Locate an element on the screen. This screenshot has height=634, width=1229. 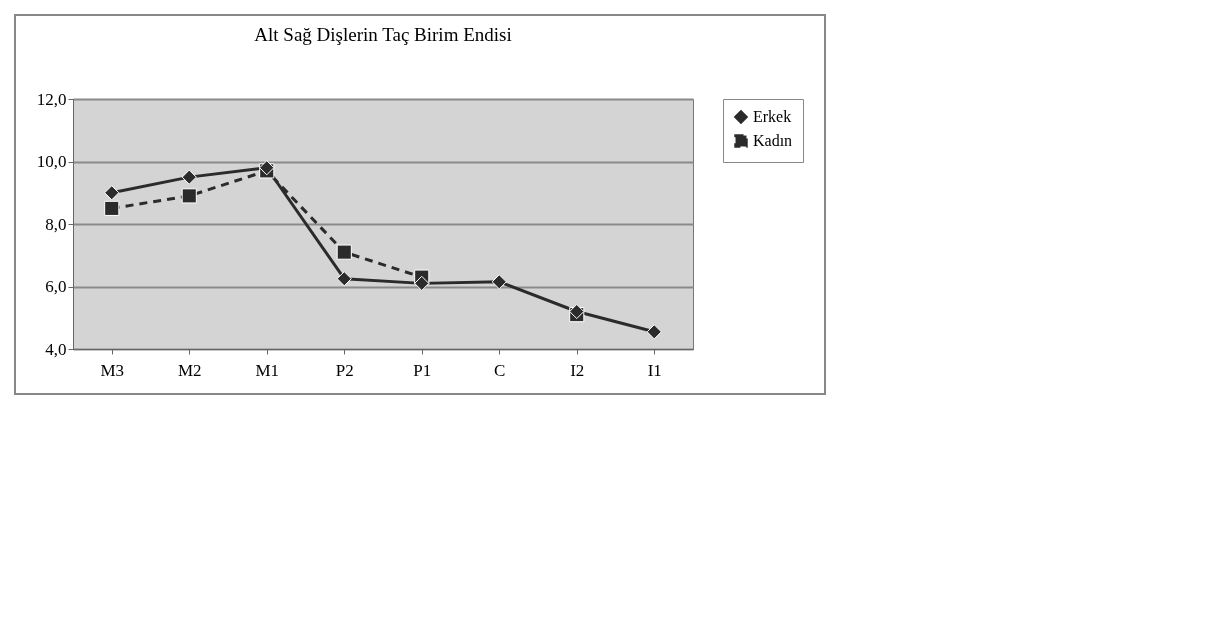
x-tick-label: I1 is located at coordinates (654, 370).